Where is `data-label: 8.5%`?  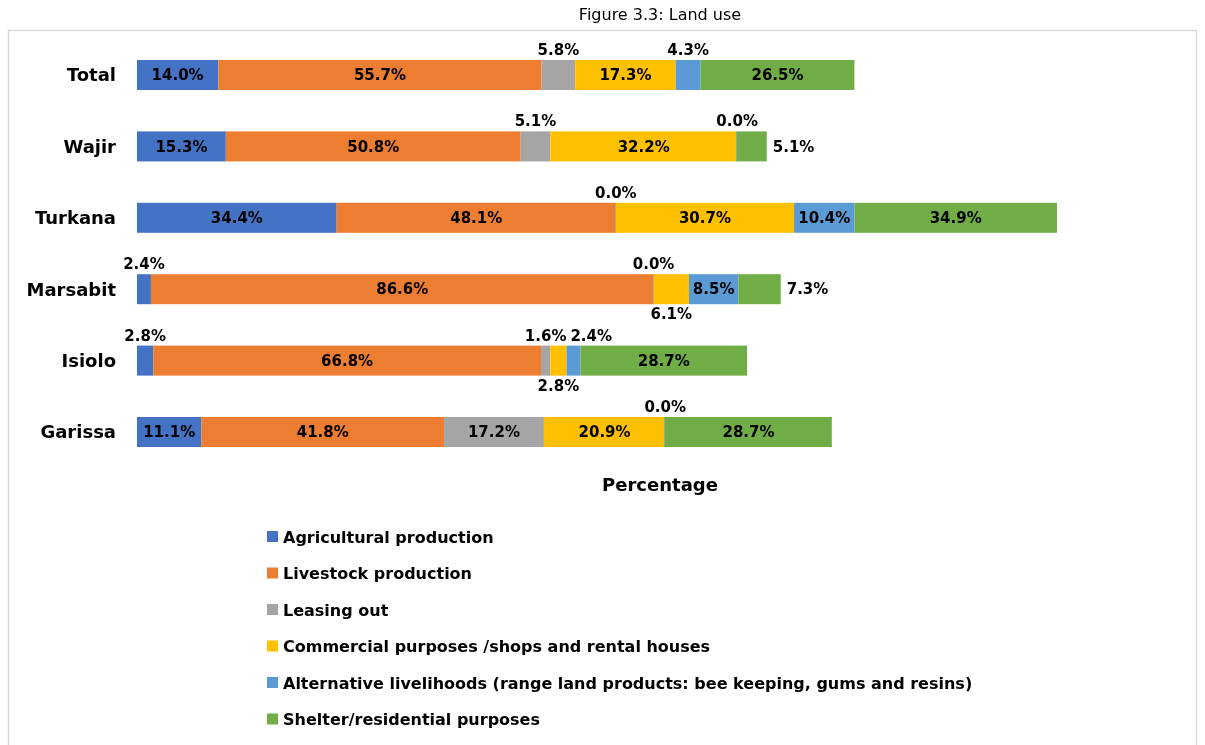 data-label: 8.5% is located at coordinates (713, 289).